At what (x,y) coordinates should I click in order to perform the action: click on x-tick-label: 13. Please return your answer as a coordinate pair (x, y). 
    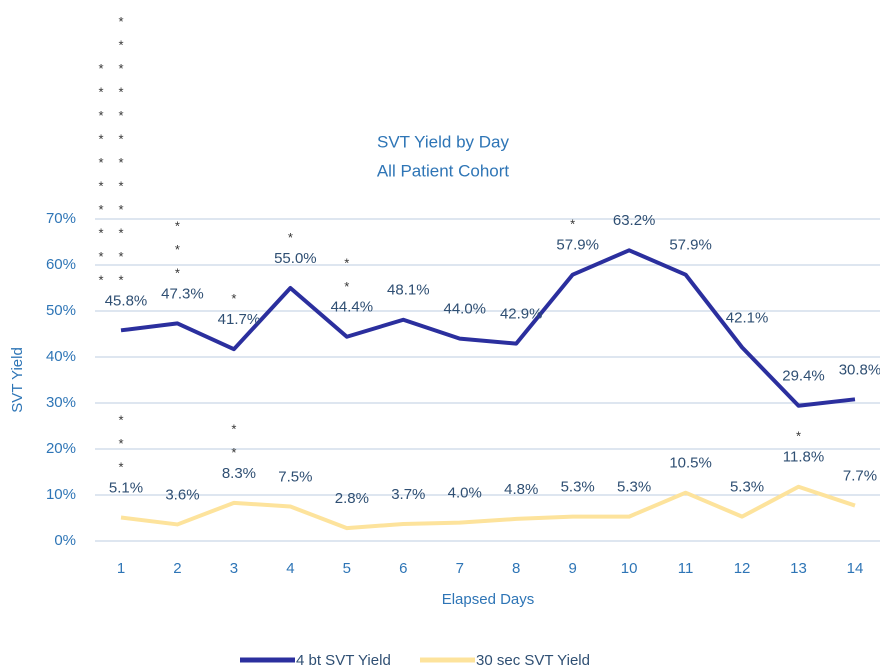
    Looking at the image, I should click on (798, 568).